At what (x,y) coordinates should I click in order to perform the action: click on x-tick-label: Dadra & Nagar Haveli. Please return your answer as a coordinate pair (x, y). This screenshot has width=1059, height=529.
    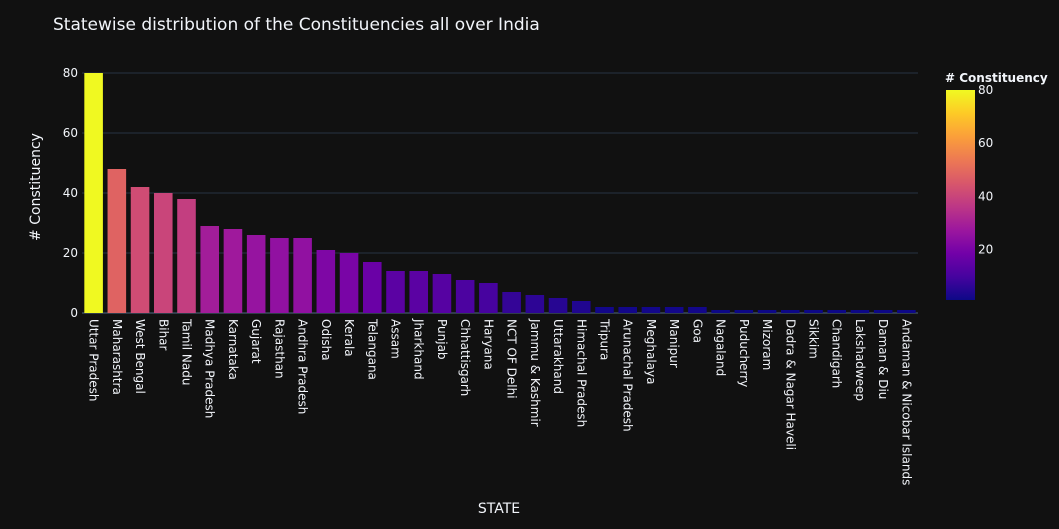
    Looking at the image, I should click on (790, 384).